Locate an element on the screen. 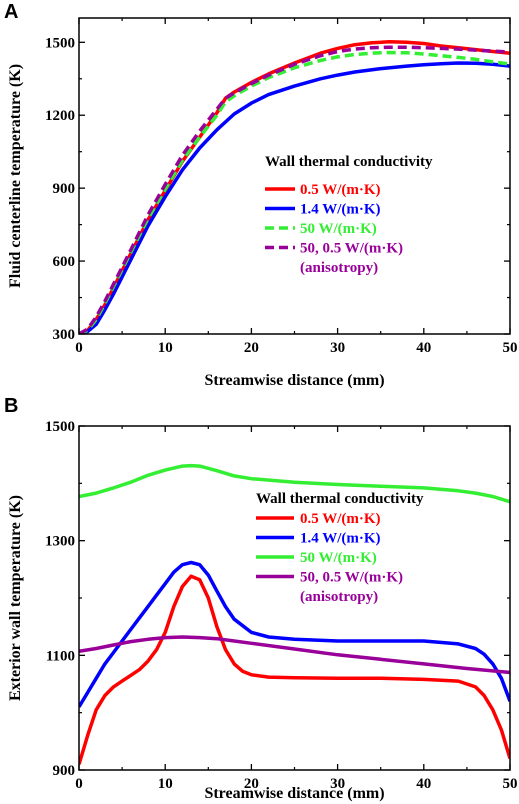 The image size is (519, 804). y-tick-label: 600 is located at coordinates (64, 262).